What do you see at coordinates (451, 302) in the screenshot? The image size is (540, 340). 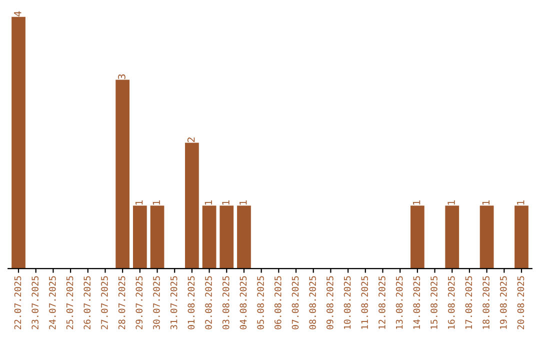 I see `x-tick-label: 16.08.2025` at bounding box center [451, 302].